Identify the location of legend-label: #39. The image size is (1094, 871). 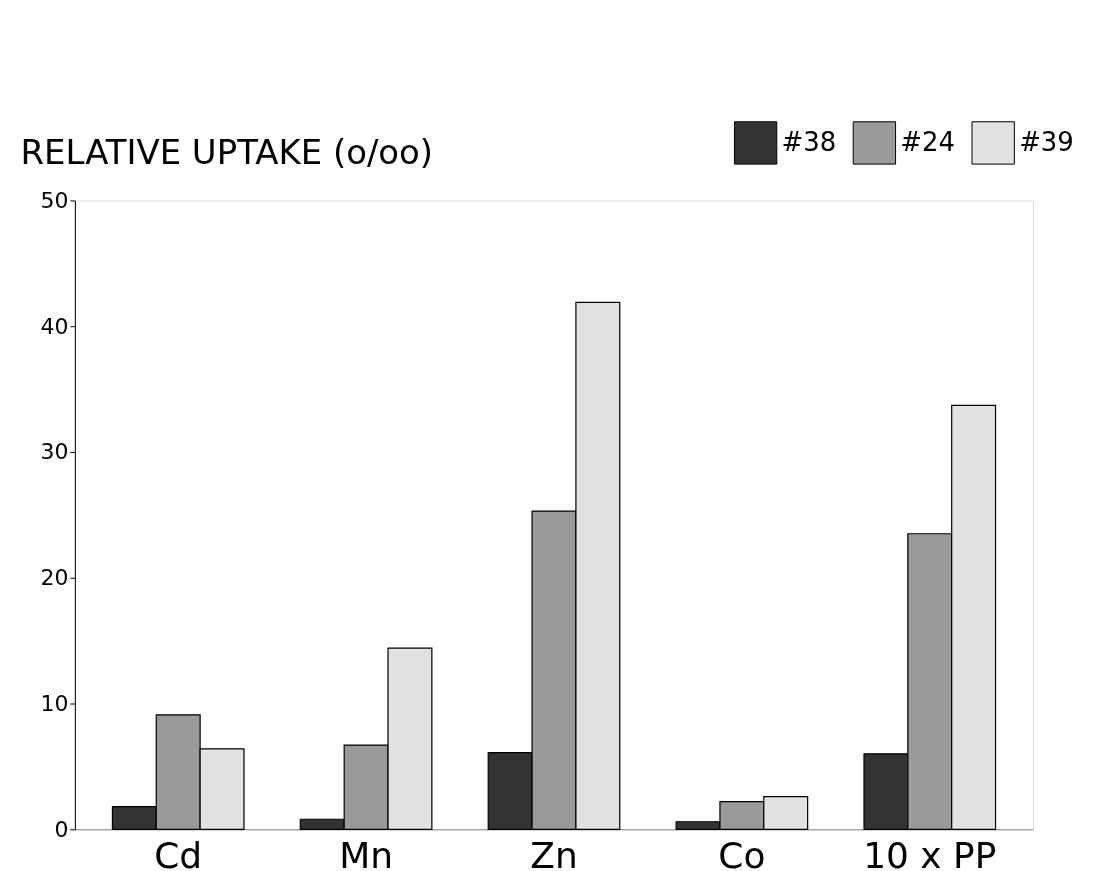
(1046, 141).